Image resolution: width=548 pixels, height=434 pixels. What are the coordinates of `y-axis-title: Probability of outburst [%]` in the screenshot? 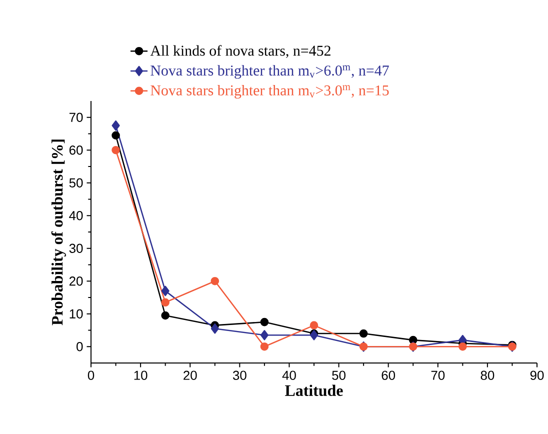 It's located at (58, 233).